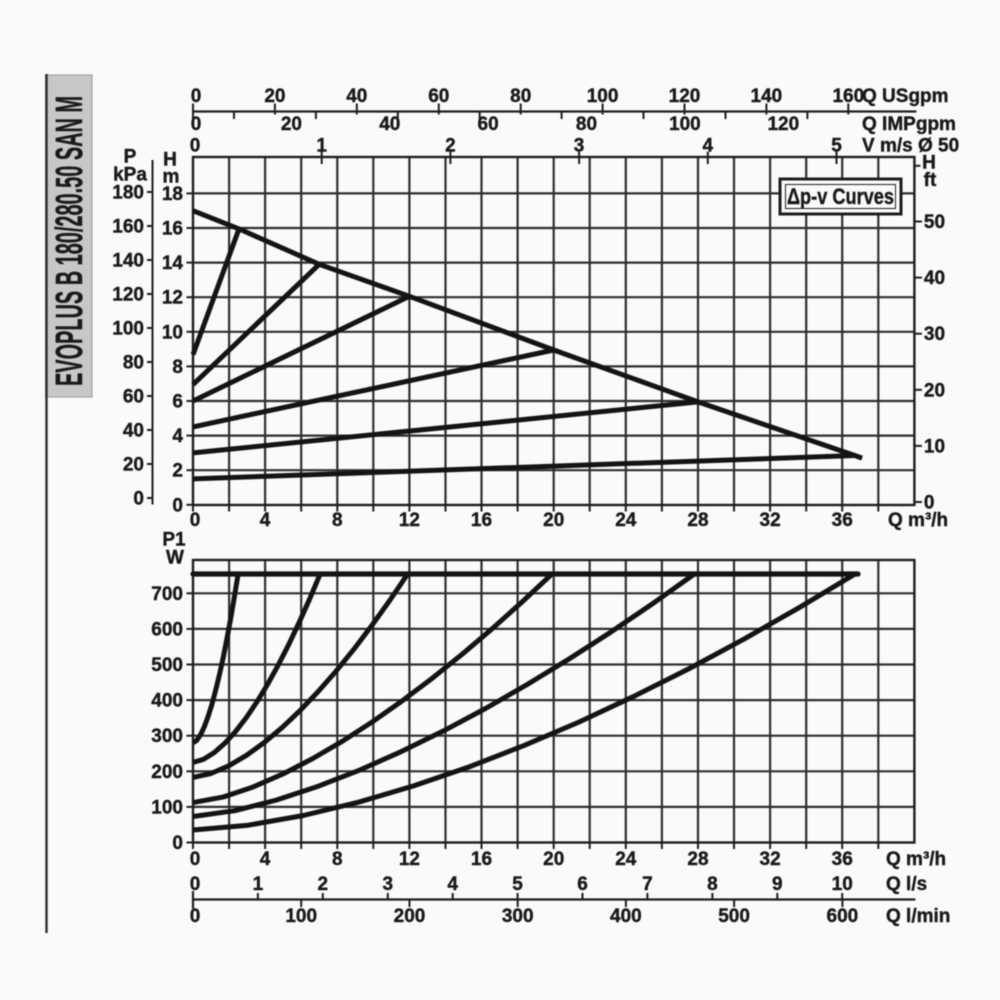 The image size is (1000, 1000). I want to click on svg-text: 30, so click(934, 334).